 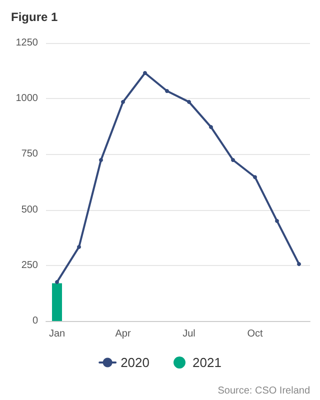 What do you see at coordinates (255, 334) in the screenshot?
I see `x-tick-label: Oct` at bounding box center [255, 334].